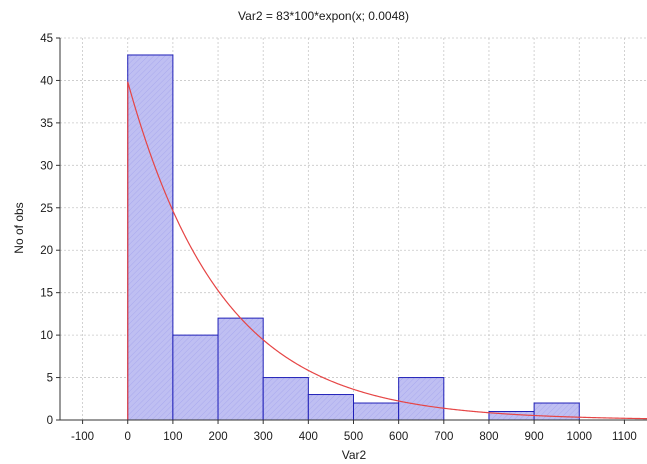 This screenshot has width=647, height=464. Describe the element at coordinates (354, 455) in the screenshot. I see `x-axis-label: Var2` at that location.